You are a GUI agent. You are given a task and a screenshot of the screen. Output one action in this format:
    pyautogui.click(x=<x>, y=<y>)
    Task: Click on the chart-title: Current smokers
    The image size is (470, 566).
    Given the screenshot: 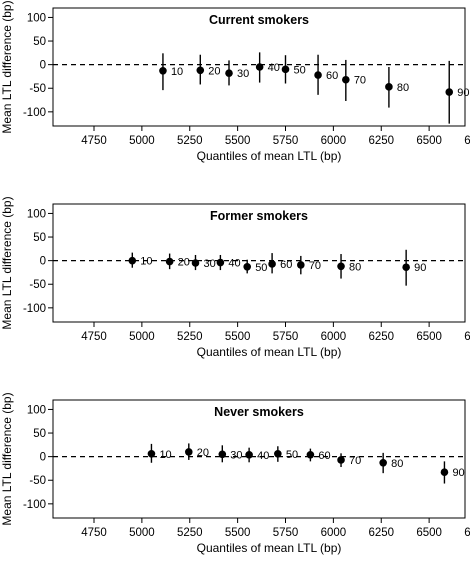 What is the action you would take?
    pyautogui.click(x=259, y=20)
    